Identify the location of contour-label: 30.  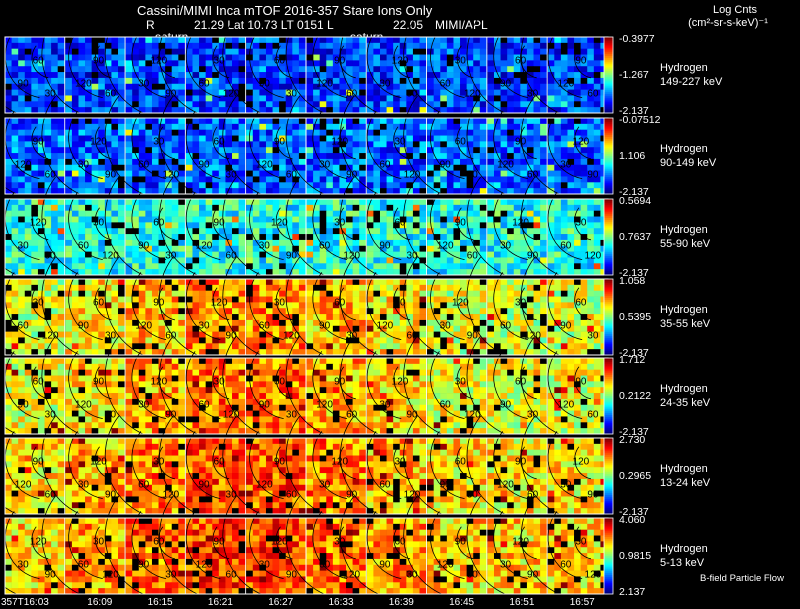
(400, 142).